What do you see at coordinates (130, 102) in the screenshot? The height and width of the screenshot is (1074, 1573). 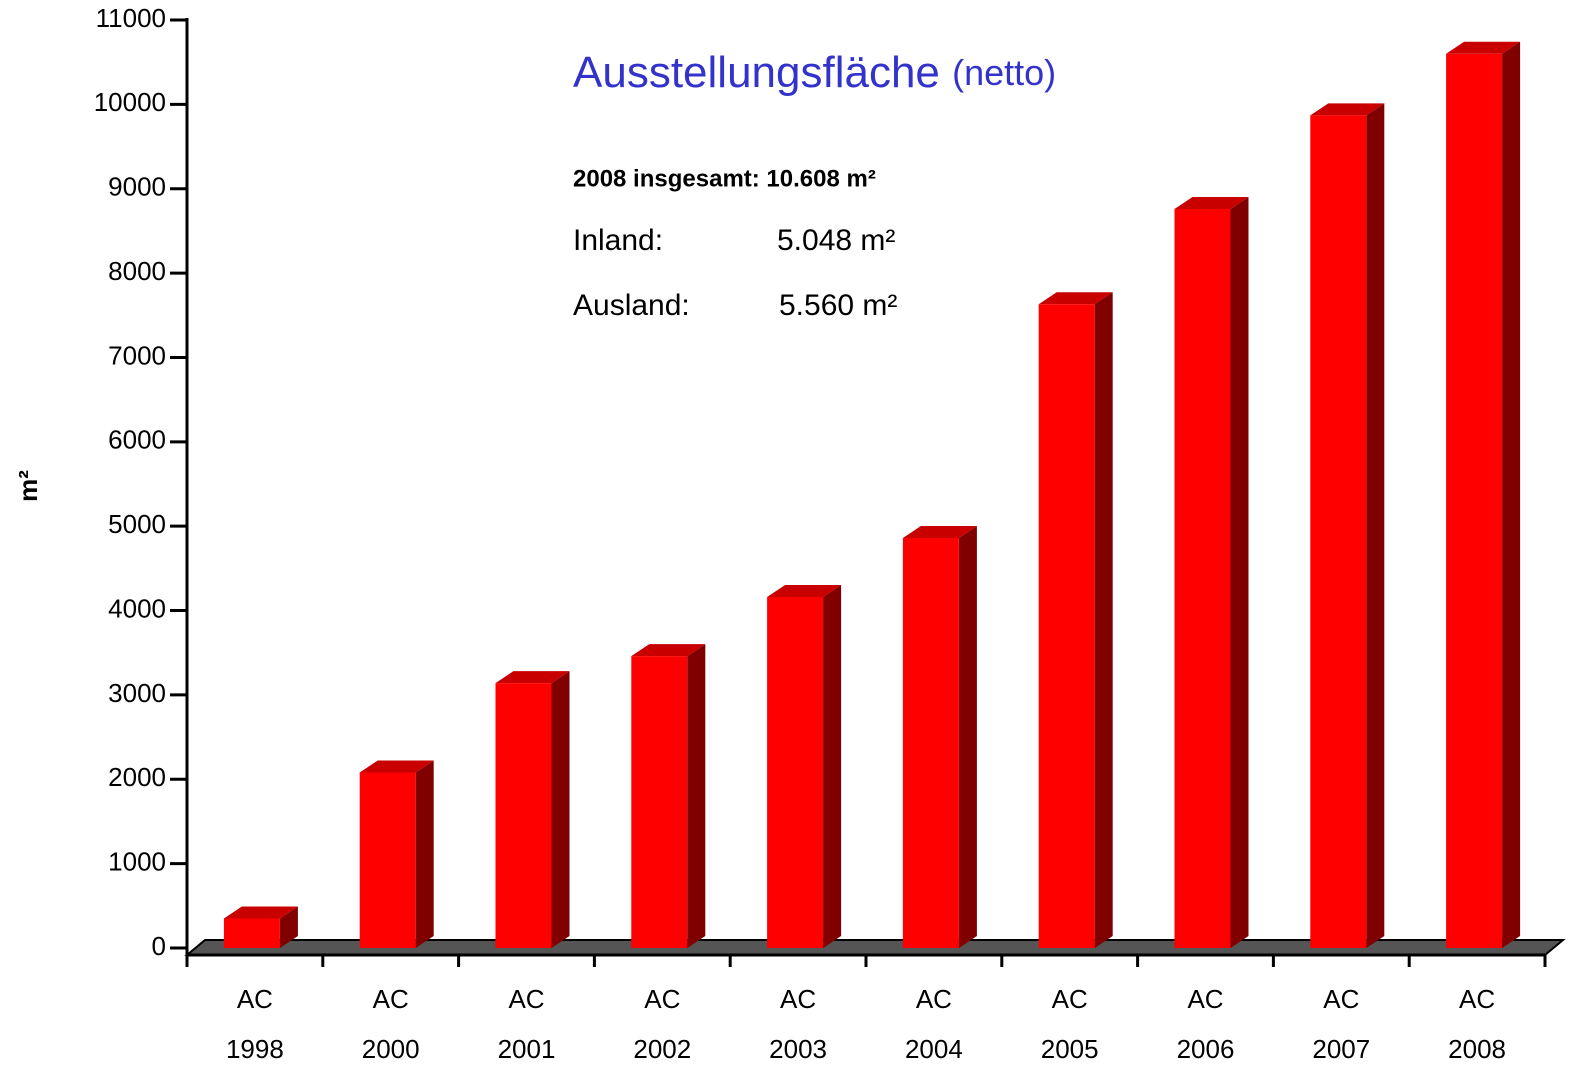 I see `y-tick-label: 10000` at bounding box center [130, 102].